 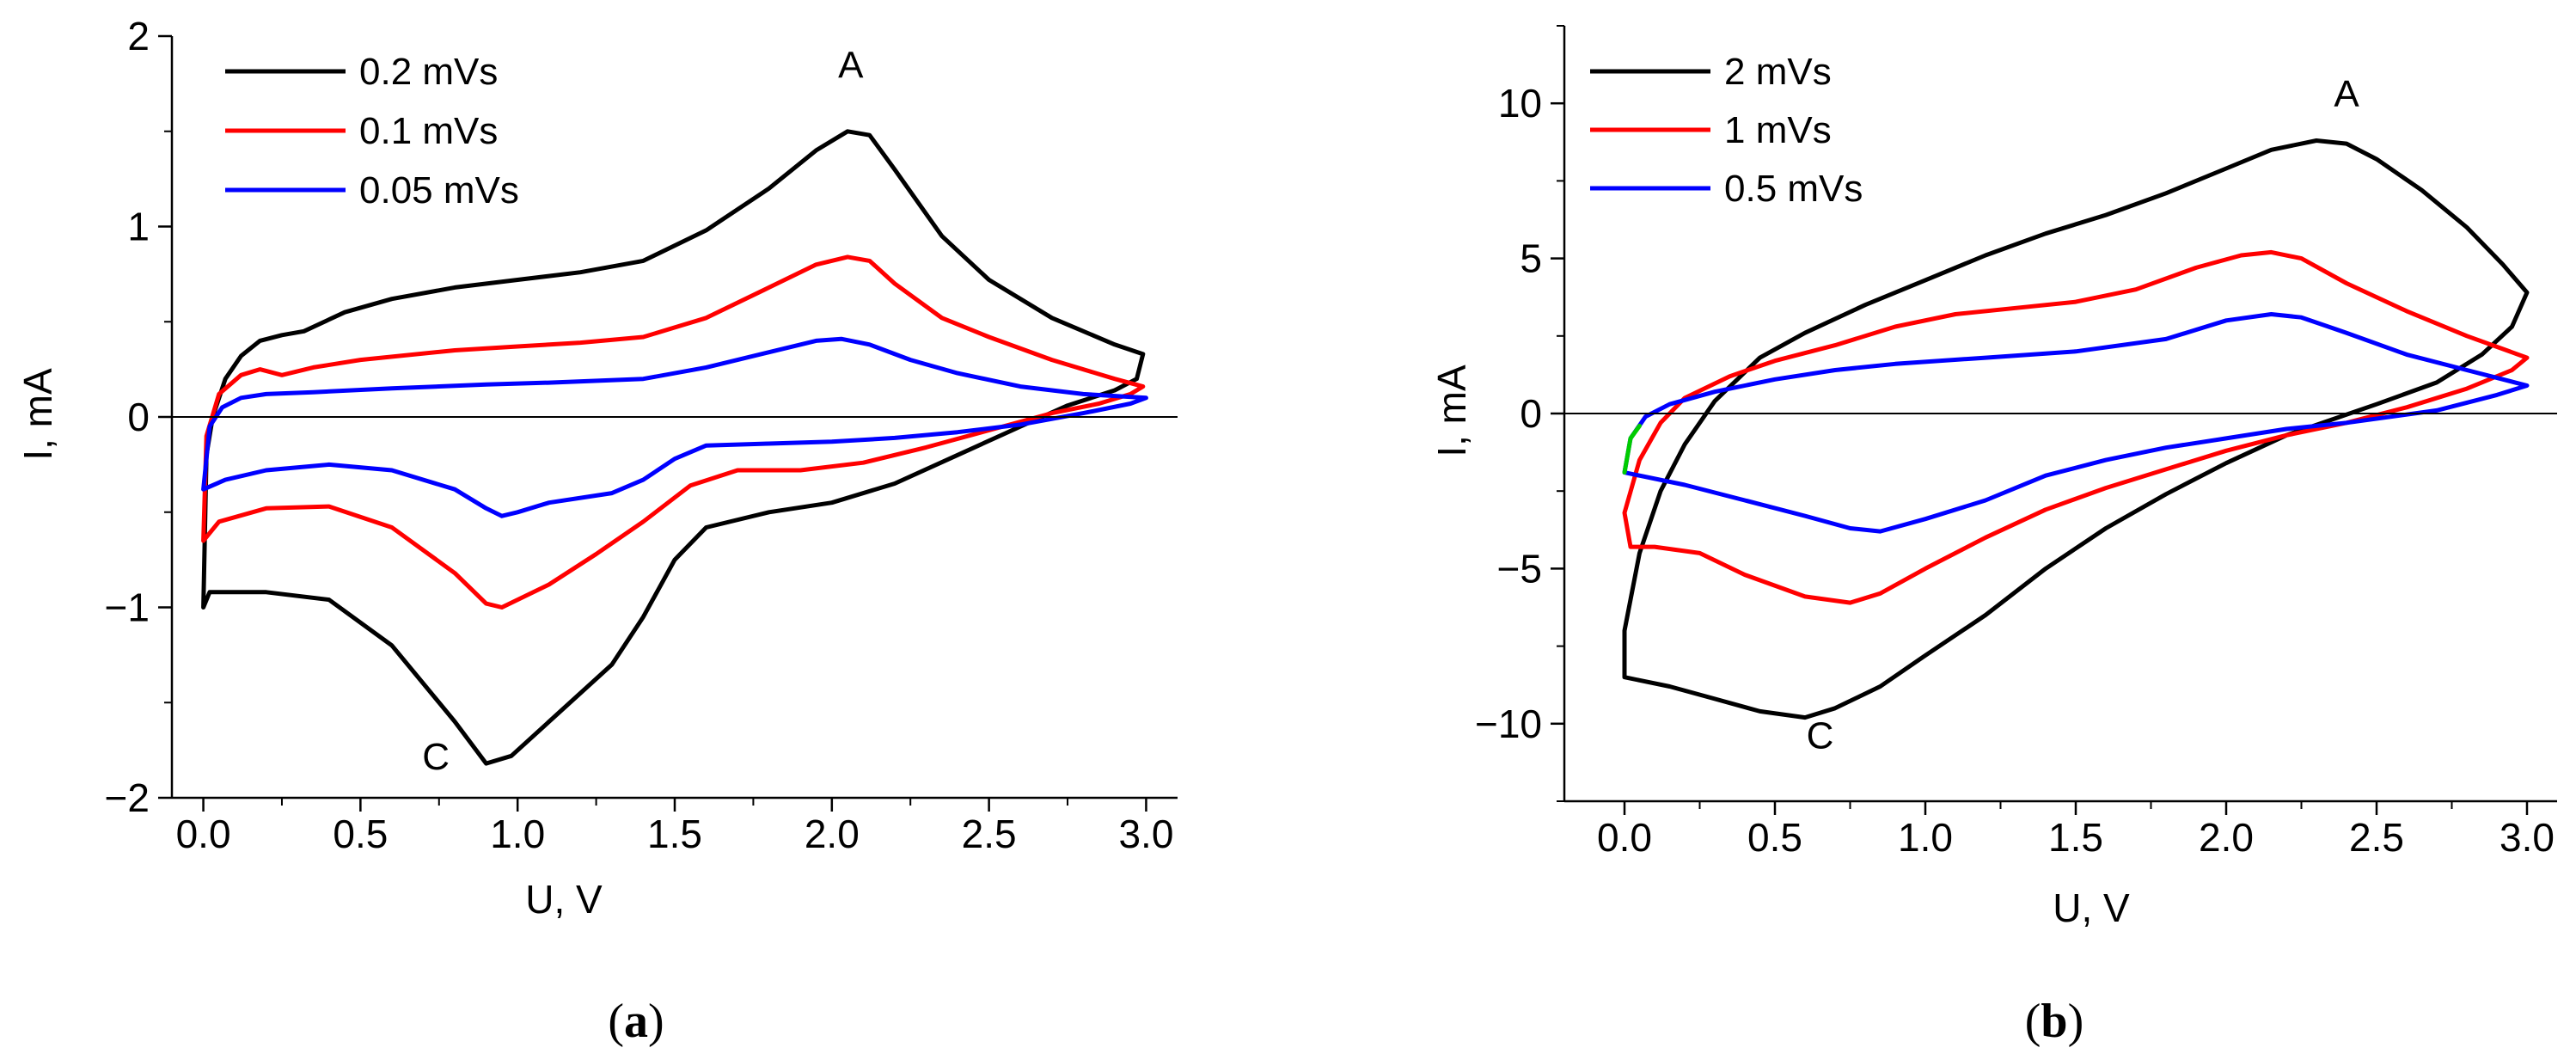 I want to click on y-axis-label-a: I, mA, so click(x=37, y=414).